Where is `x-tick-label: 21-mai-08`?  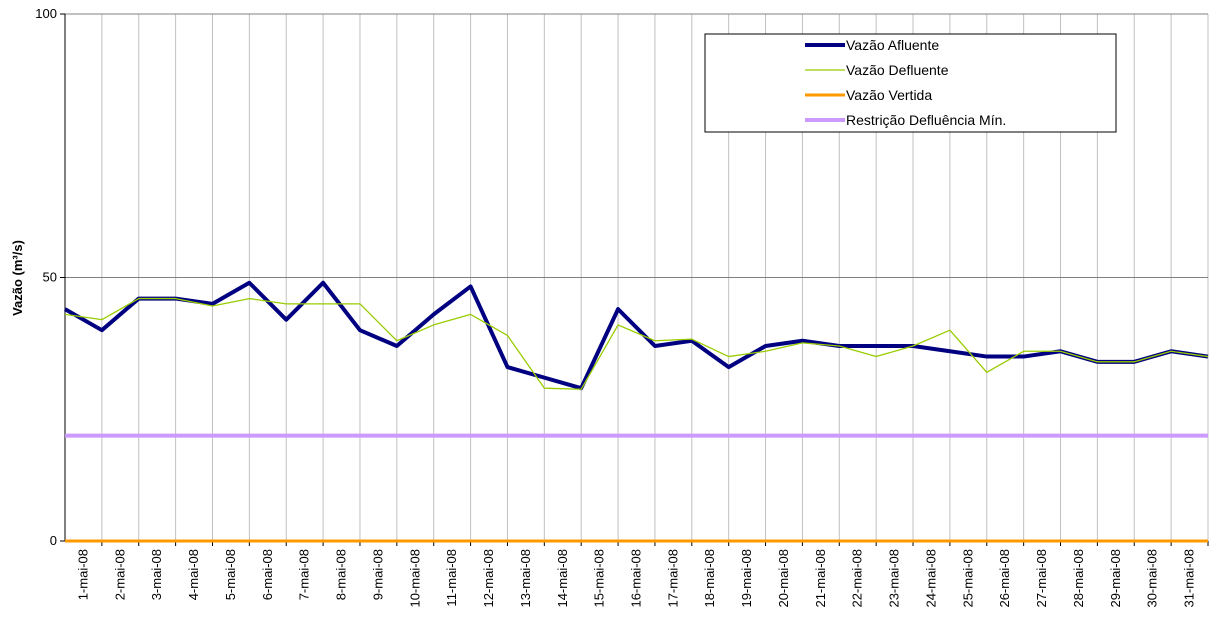 x-tick-label: 21-mai-08 is located at coordinates (820, 578).